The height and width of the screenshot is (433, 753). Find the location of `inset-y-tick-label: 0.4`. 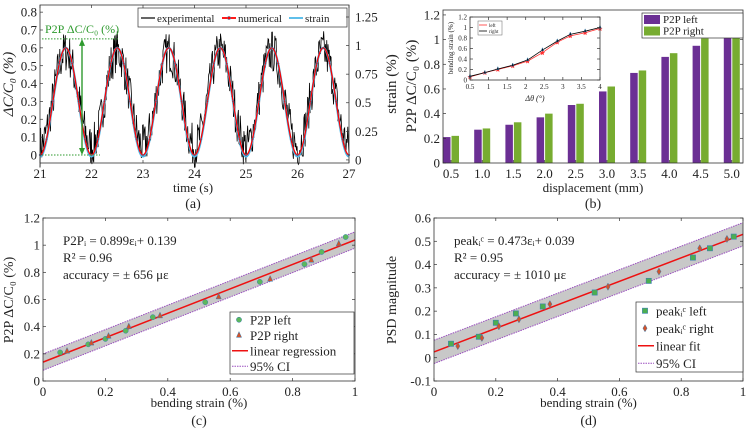

inset-y-tick-label: 0.4 is located at coordinates (462, 59).